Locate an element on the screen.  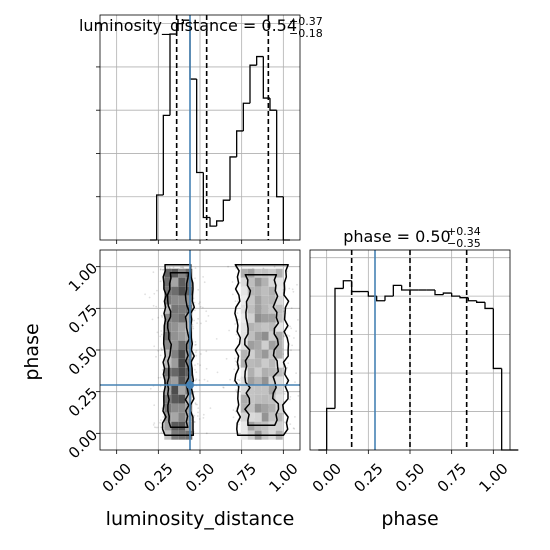
contour-cluster-2-inner is located at coordinates (262, 350).